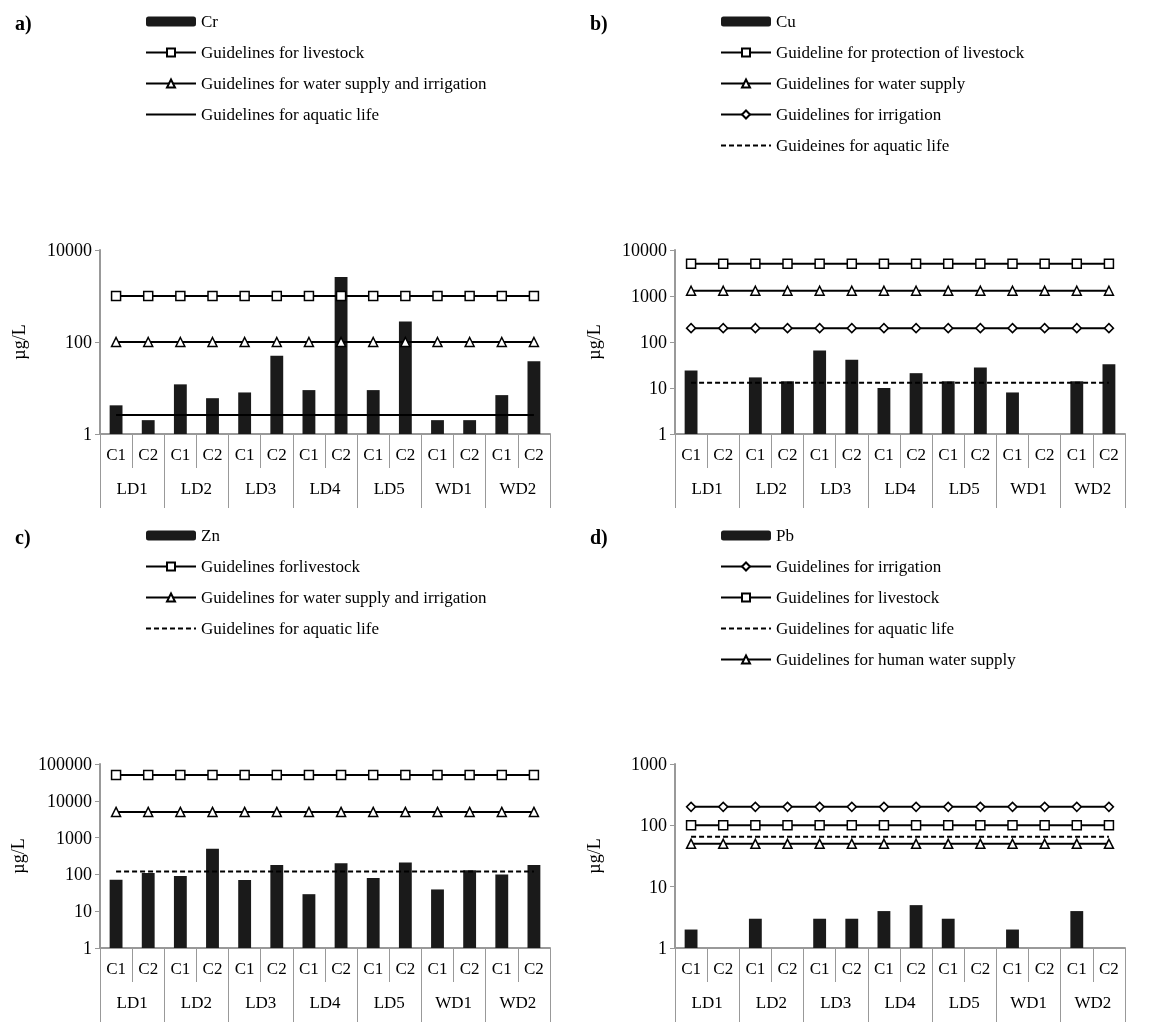  I want to click on legend-label: Cr, so click(210, 21).